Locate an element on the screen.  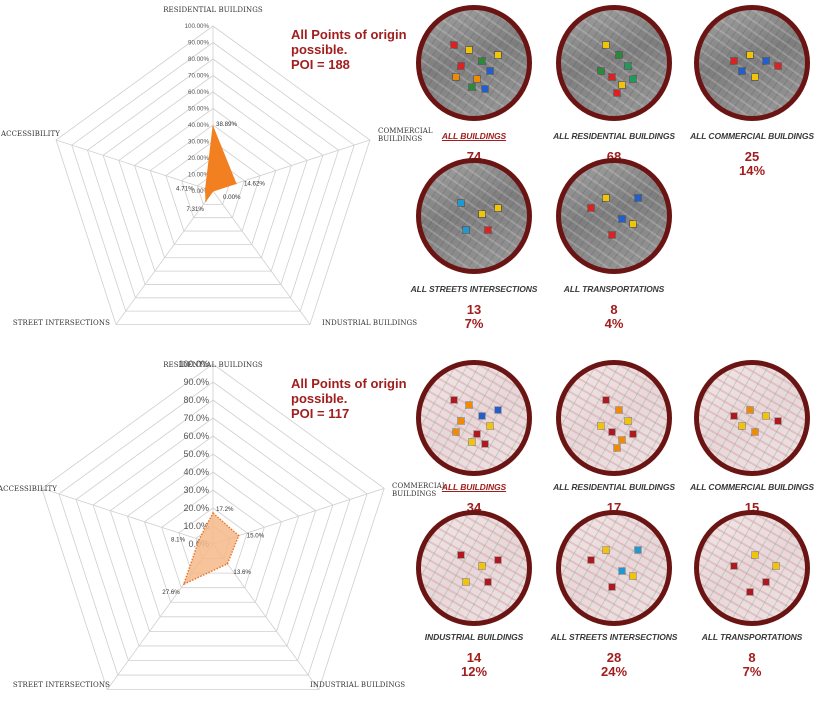
tick-label: 30.00% is located at coordinates (198, 142).